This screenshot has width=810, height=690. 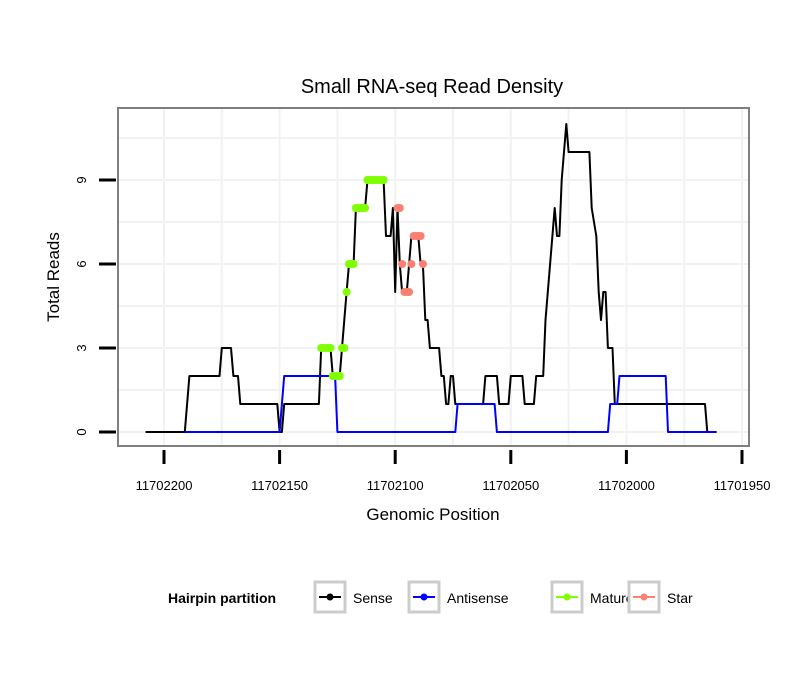 I want to click on legend-label: Antisense, so click(x=478, y=598).